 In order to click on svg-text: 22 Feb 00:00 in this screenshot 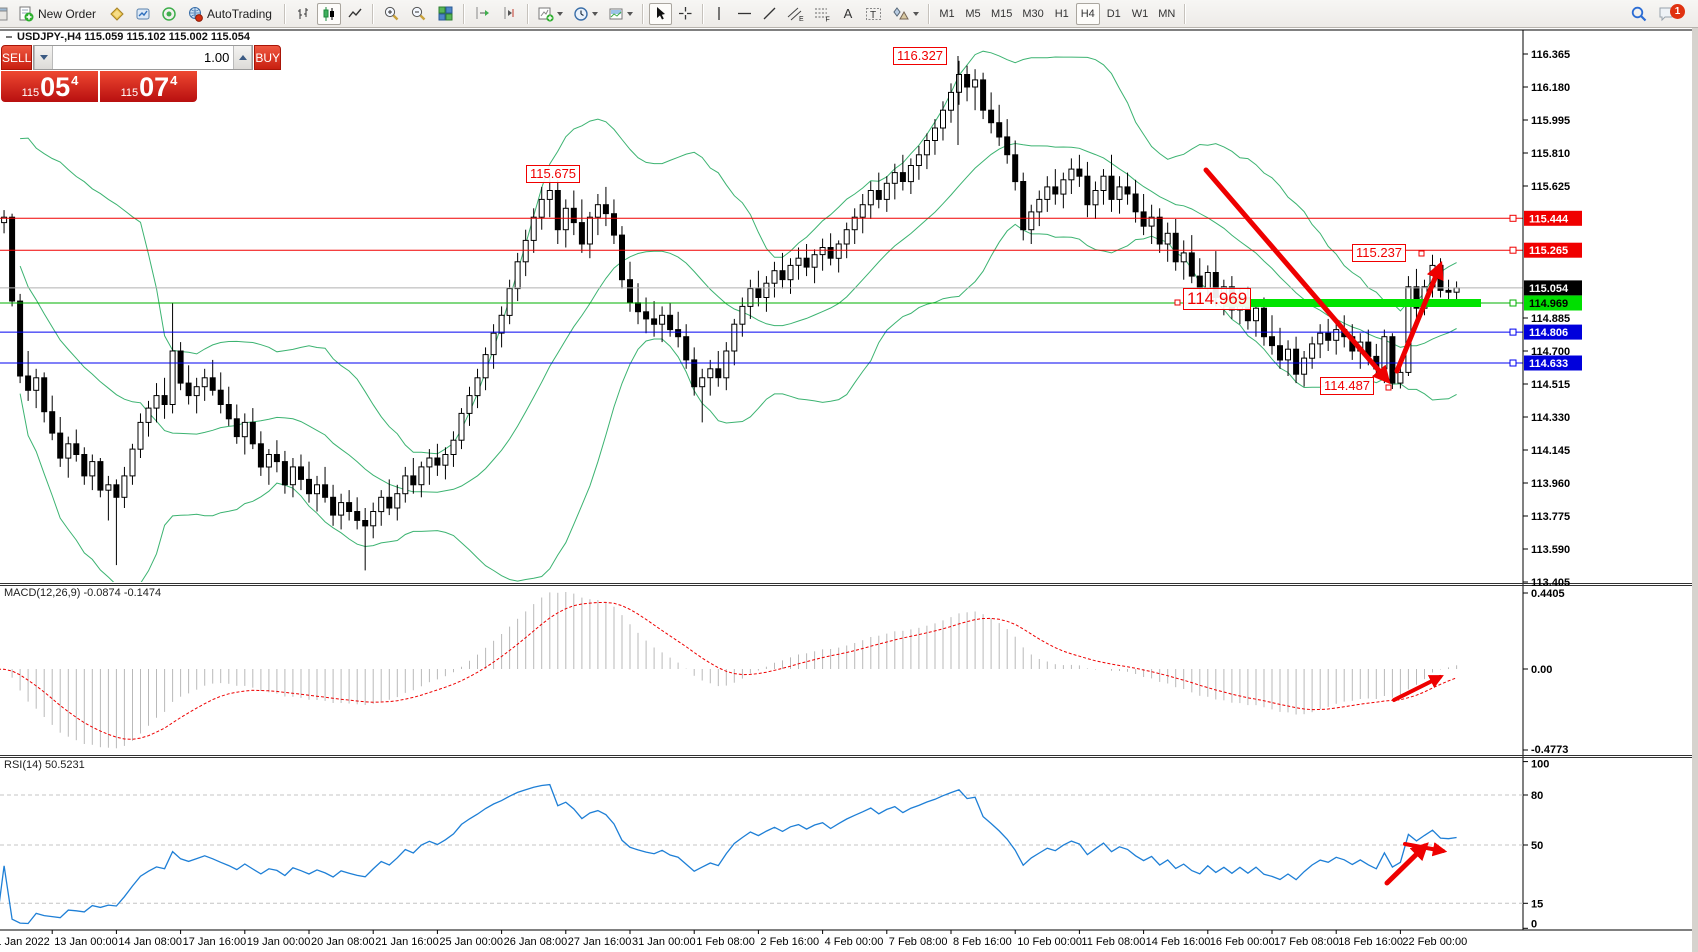, I will do `click(1434, 942)`.